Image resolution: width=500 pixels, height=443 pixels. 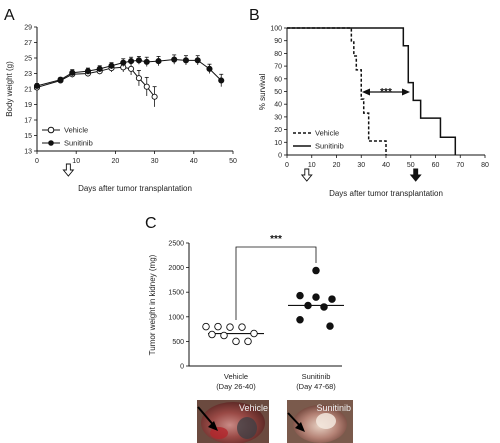 What do you see at coordinates (254, 15) in the screenshot?
I see `panel-letter-b: B` at bounding box center [254, 15].